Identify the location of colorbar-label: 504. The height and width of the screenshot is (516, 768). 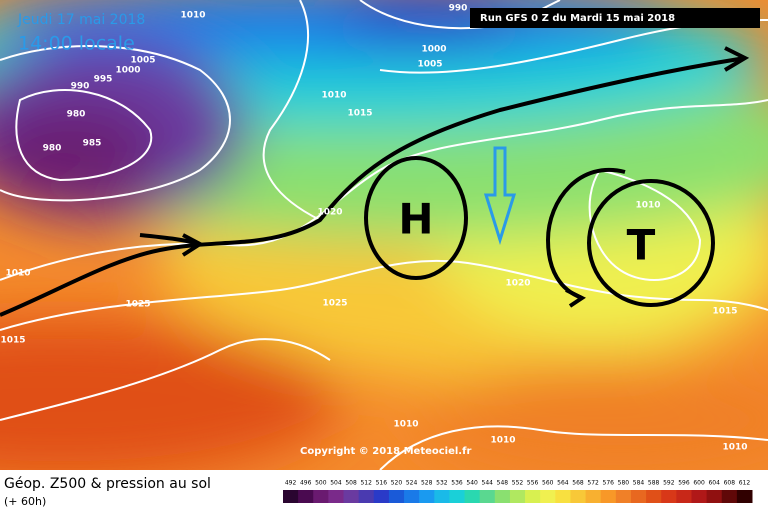
(336, 483).